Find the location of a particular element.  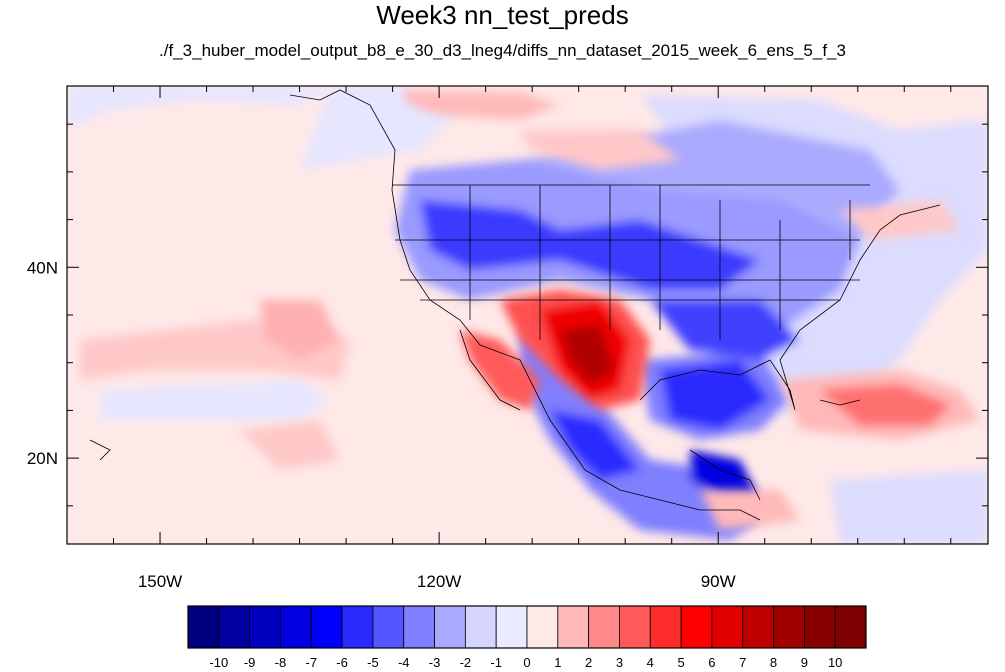

anomaly-strong-blue-gulf is located at coordinates (715, 395).